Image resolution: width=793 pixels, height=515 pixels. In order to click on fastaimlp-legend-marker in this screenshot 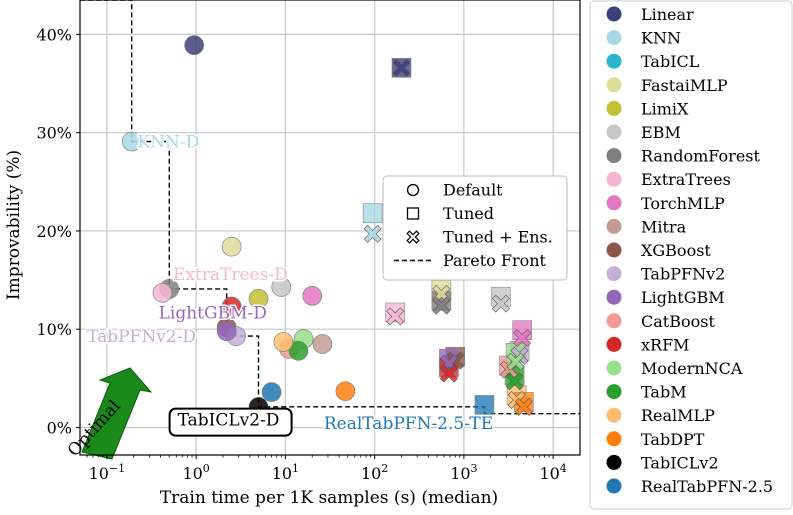, I will do `click(614, 85)`.